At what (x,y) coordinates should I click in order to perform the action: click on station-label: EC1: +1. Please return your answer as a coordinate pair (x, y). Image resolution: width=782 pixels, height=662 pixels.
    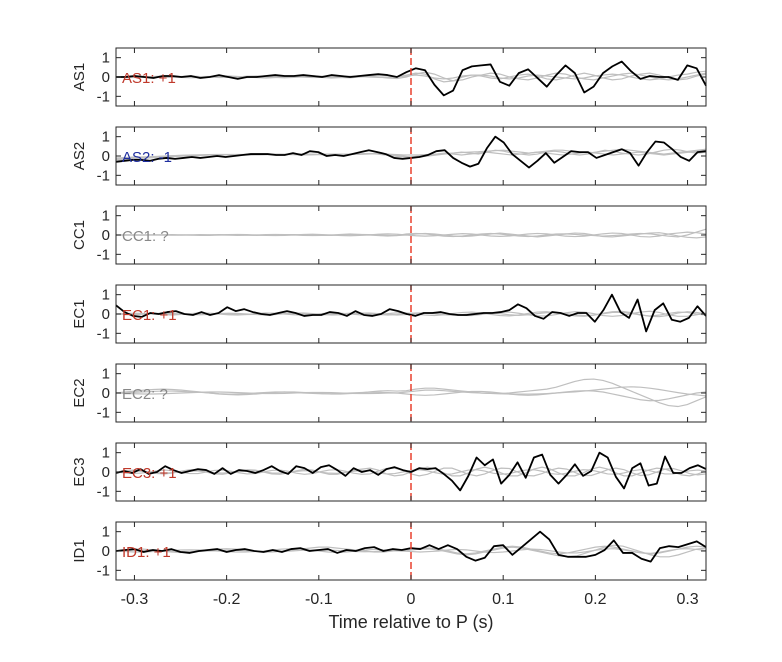
    Looking at the image, I should click on (149, 315).